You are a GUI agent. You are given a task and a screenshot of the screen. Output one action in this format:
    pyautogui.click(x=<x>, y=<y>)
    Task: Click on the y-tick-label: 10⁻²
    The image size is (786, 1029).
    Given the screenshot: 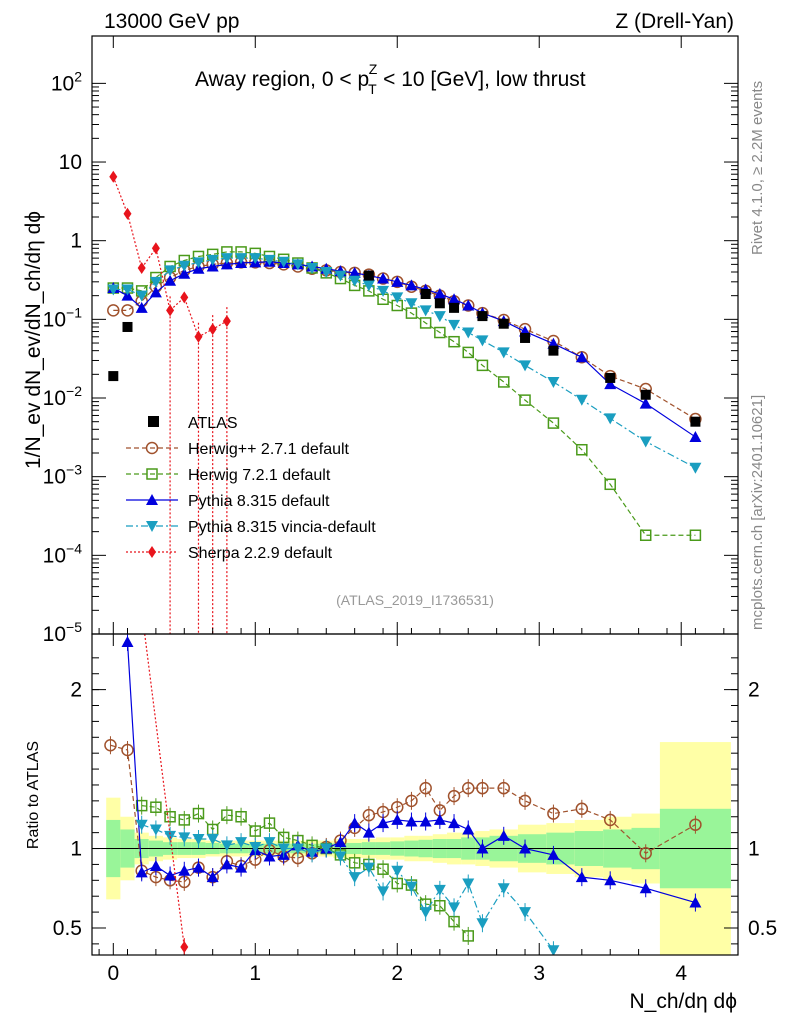 What is the action you would take?
    pyautogui.click(x=63, y=396)
    